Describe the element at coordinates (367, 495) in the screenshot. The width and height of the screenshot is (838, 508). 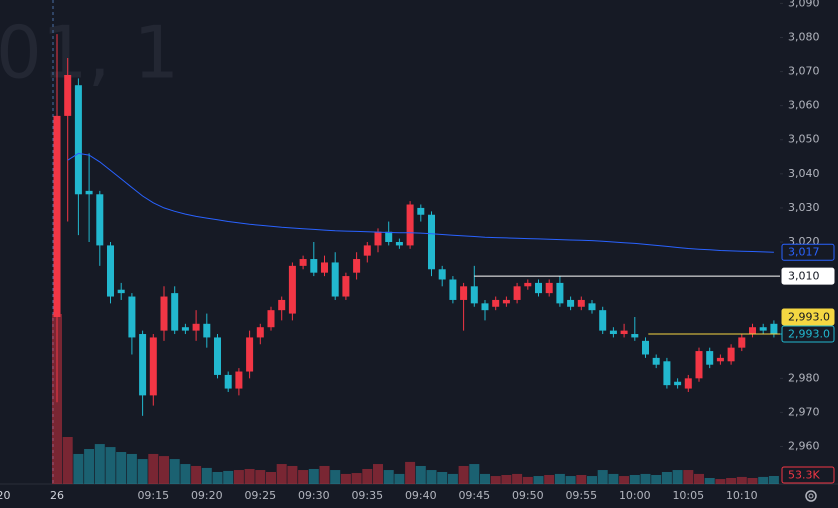
I see `x-tick-label: 09:35` at that location.